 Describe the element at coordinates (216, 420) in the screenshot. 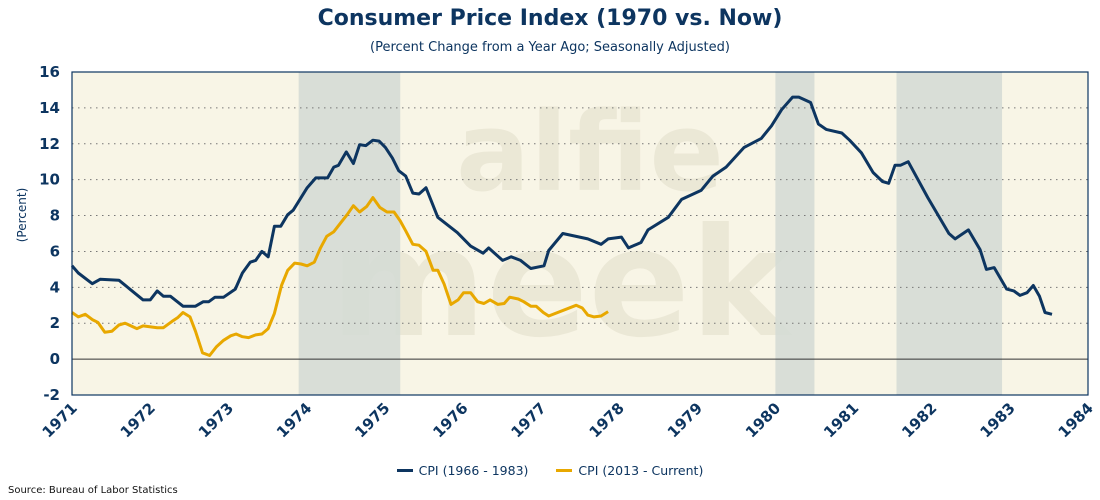

I see `x-tick-label: 1973` at that location.